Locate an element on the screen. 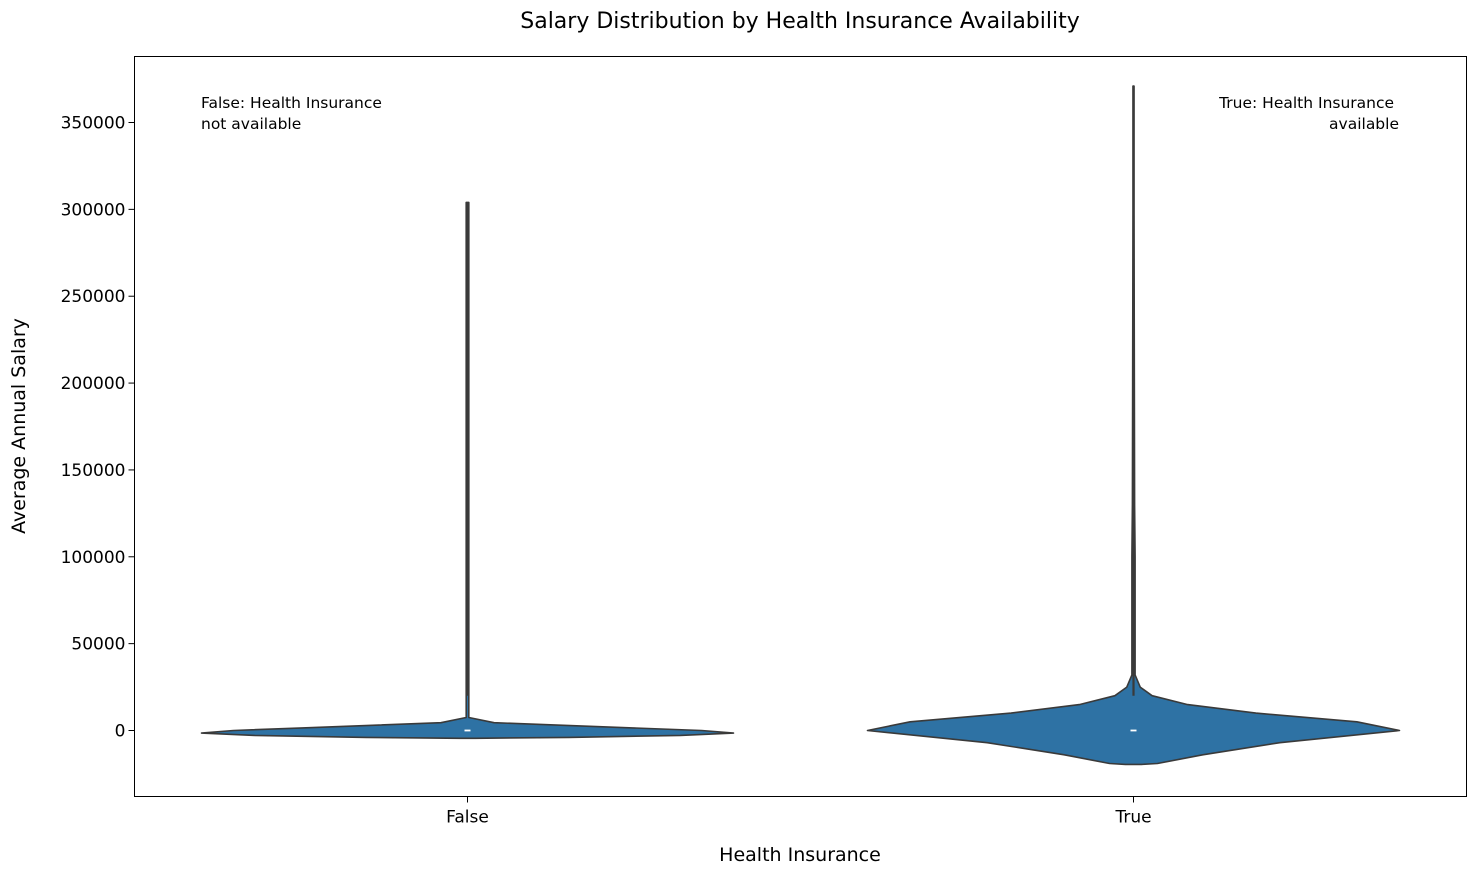 The width and height of the screenshot is (1476, 876). y-tick-label: 350000 is located at coordinates (93, 124).